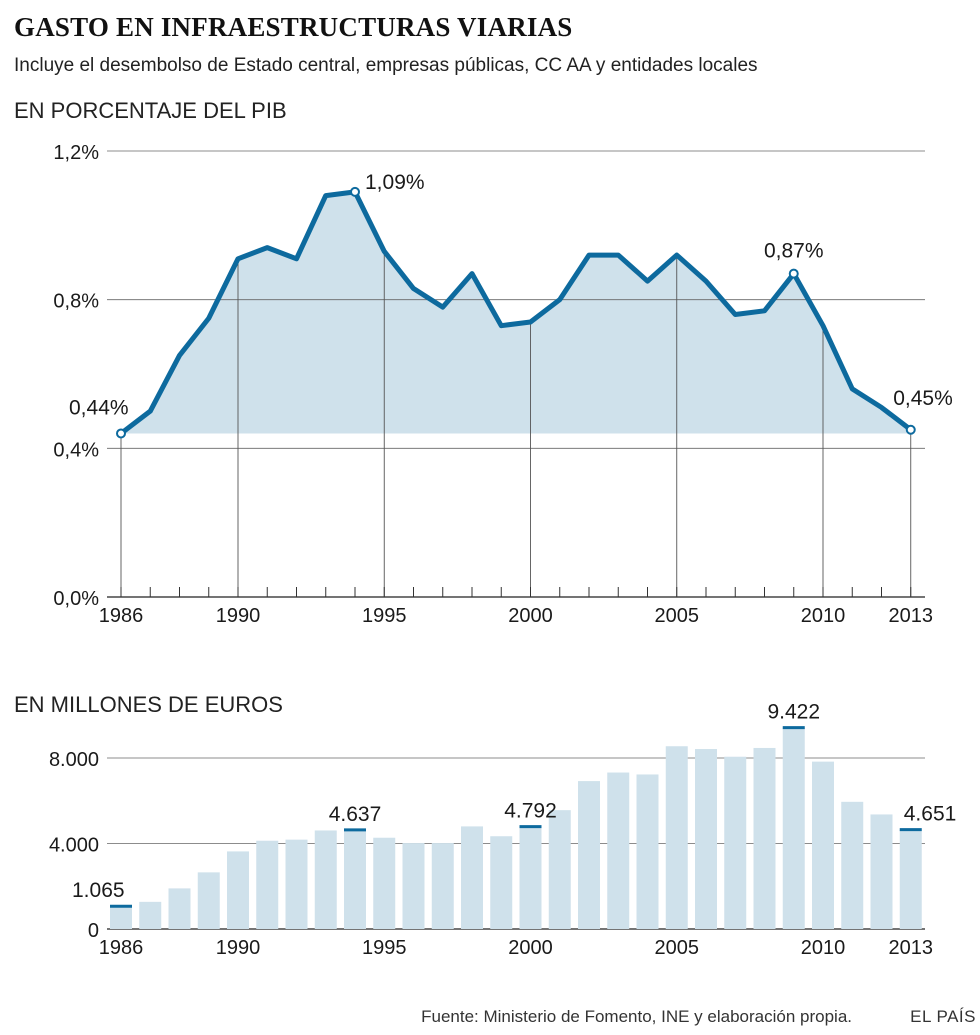 Image resolution: width=980 pixels, height=1035 pixels. I want to click on chart-title: GASTO EN INFRAESTRUCTURAS VIARIAS, so click(293, 27).